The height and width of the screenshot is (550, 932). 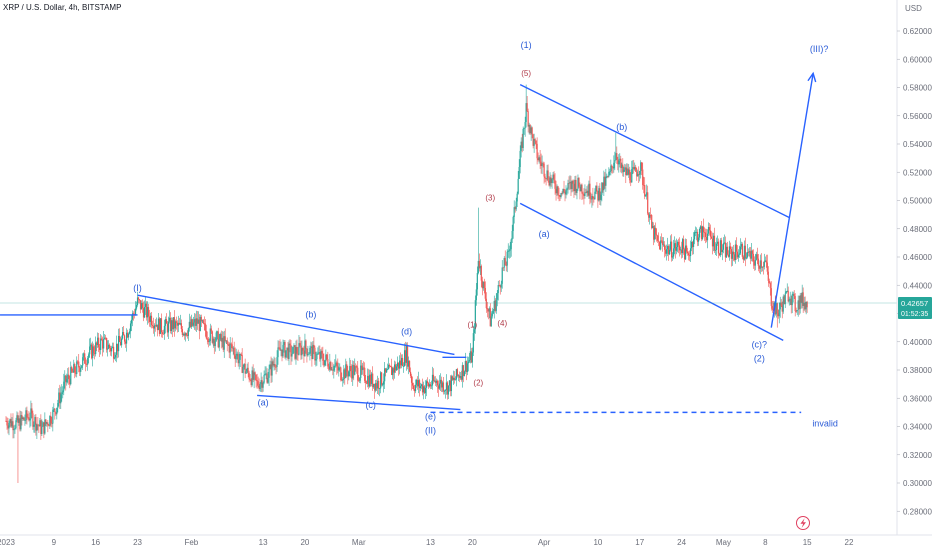 I want to click on wave-label: (II), so click(x=430, y=431).